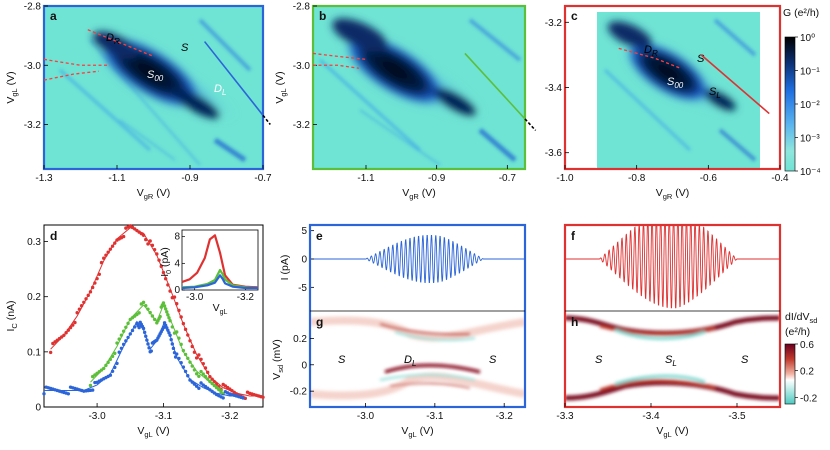 The height and width of the screenshot is (450, 830). I want to click on panel-h-xtick-label: -3.3, so click(565, 416).